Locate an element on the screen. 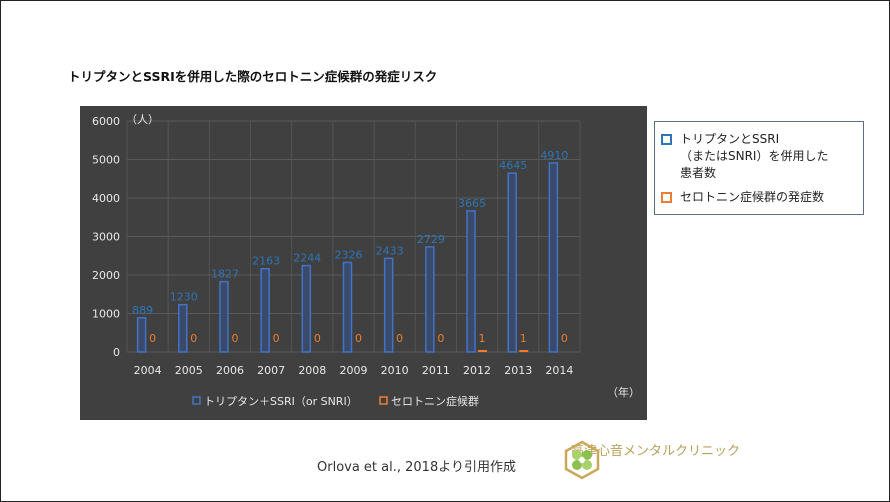 Image resolution: width=890 pixels, height=502 pixels. y-tick-label: 6000 is located at coordinates (106, 121).